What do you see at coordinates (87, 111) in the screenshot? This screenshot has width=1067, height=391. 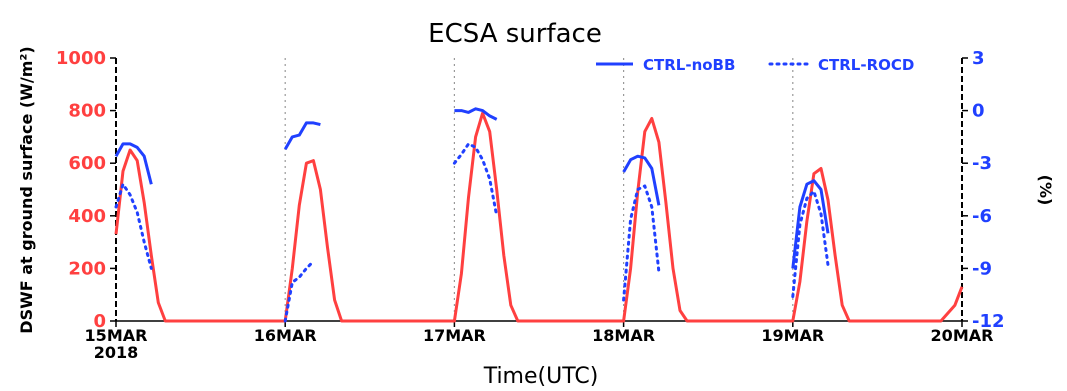 I see `y-tick-label-left: 800` at bounding box center [87, 111].